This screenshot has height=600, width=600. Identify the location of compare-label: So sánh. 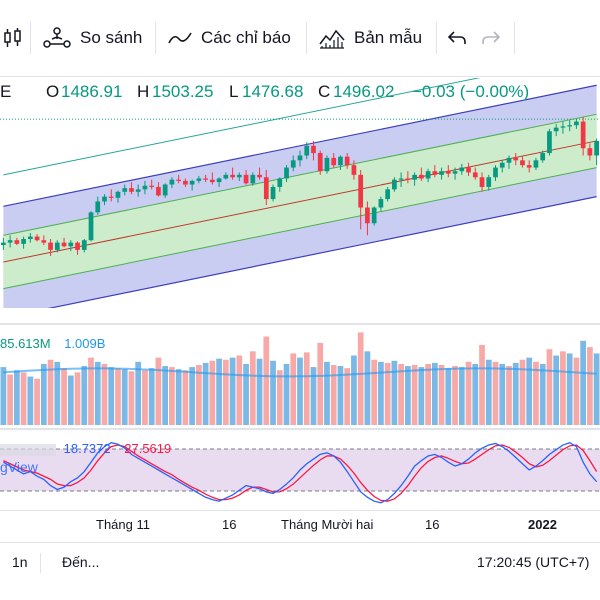
(111, 37).